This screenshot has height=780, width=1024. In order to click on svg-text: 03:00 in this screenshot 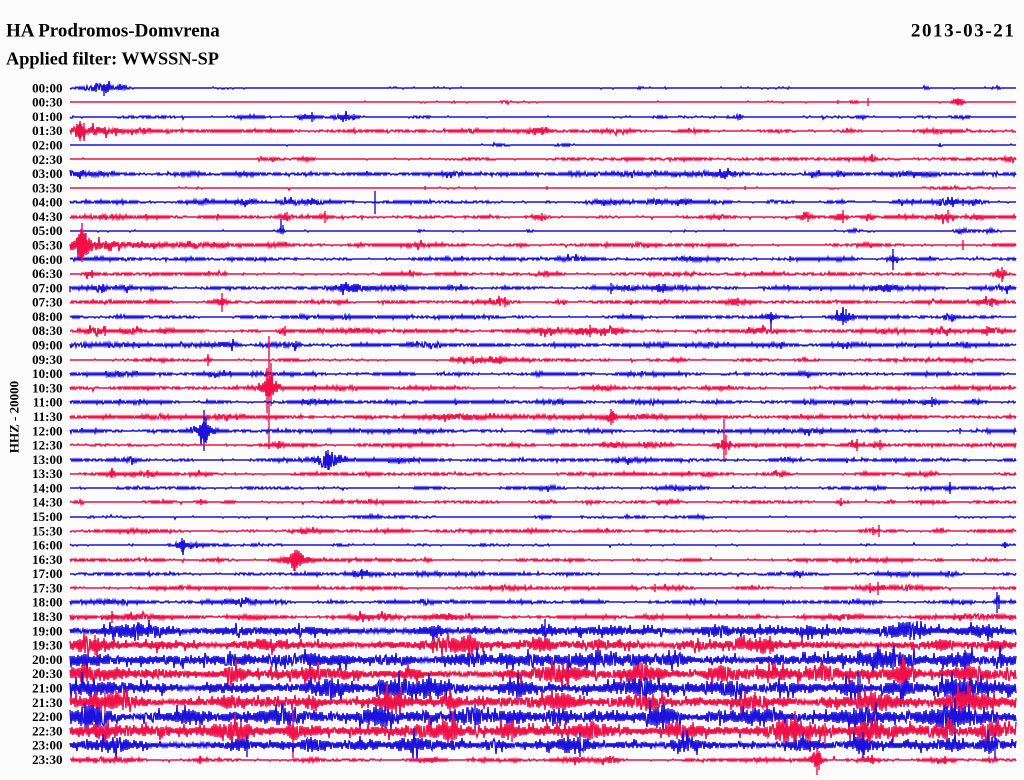, I will do `click(47, 173)`.